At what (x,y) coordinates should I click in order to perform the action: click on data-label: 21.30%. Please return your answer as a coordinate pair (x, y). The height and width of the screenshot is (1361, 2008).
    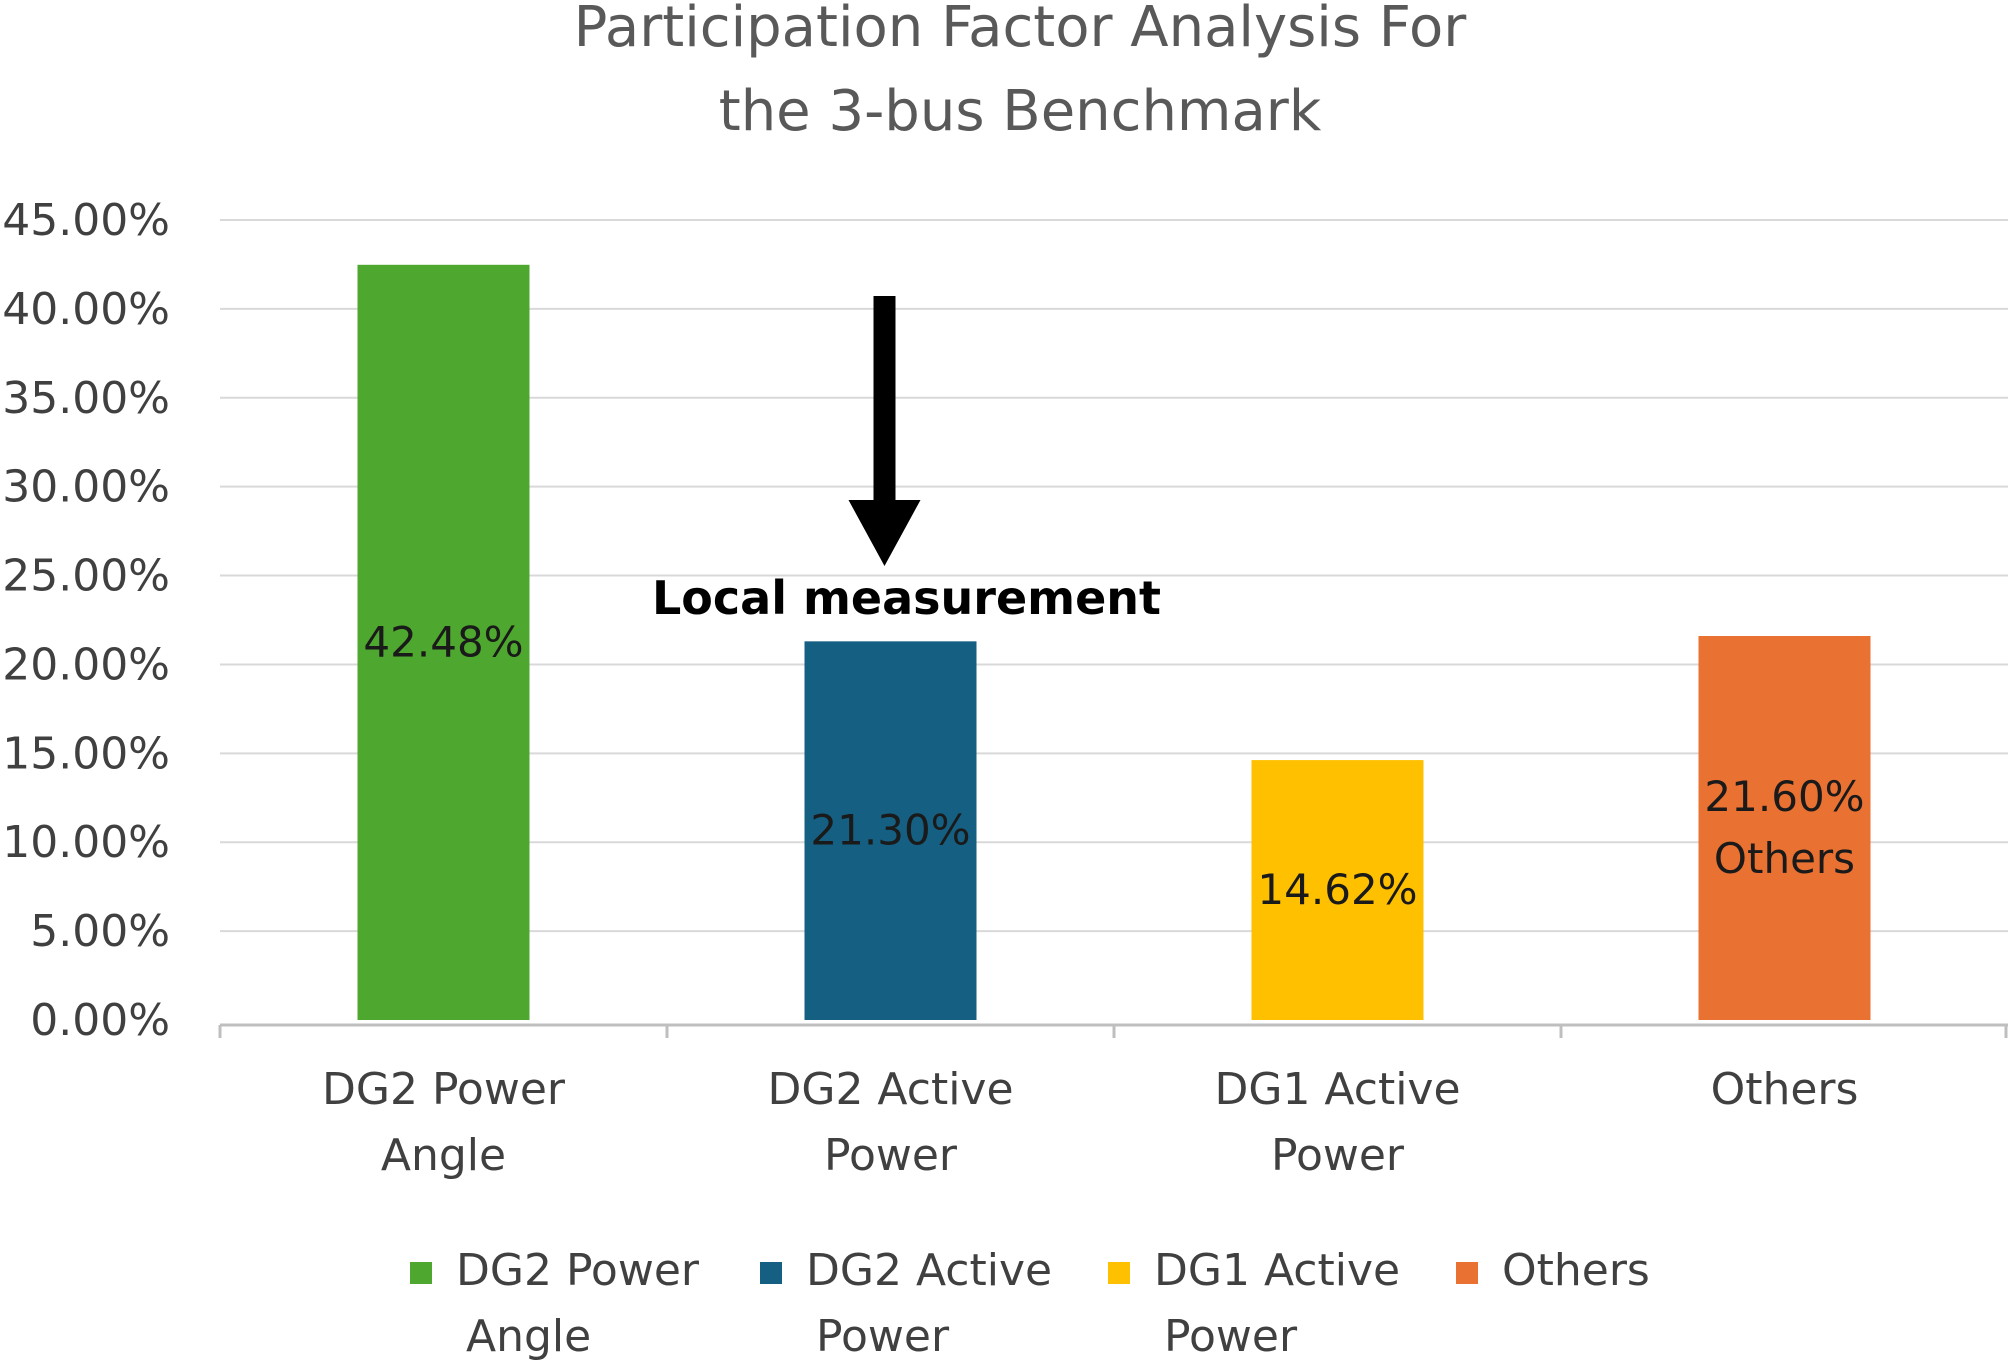
    Looking at the image, I should click on (890, 830).